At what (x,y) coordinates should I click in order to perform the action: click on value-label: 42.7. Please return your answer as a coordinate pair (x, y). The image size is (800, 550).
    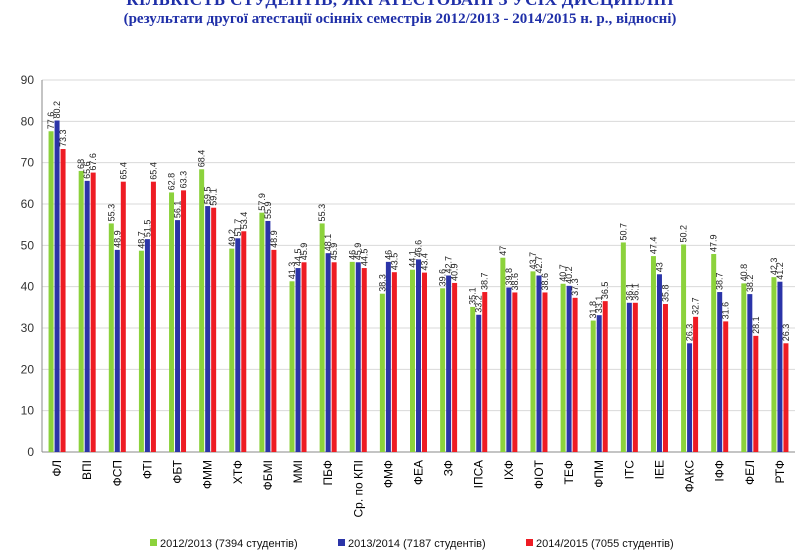
    Looking at the image, I should click on (539, 265).